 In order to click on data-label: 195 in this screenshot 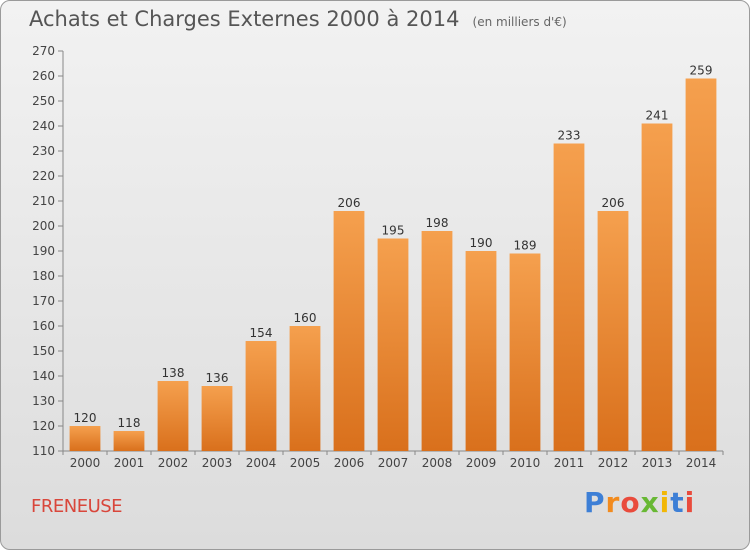, I will do `click(393, 231)`.